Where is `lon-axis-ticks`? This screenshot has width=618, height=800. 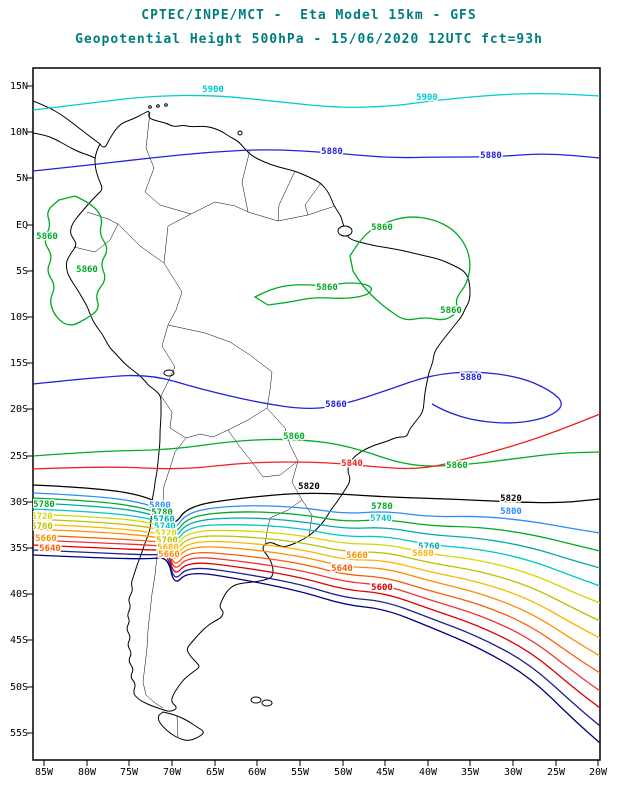
lon-axis-ticks is located at coordinates (321, 763).